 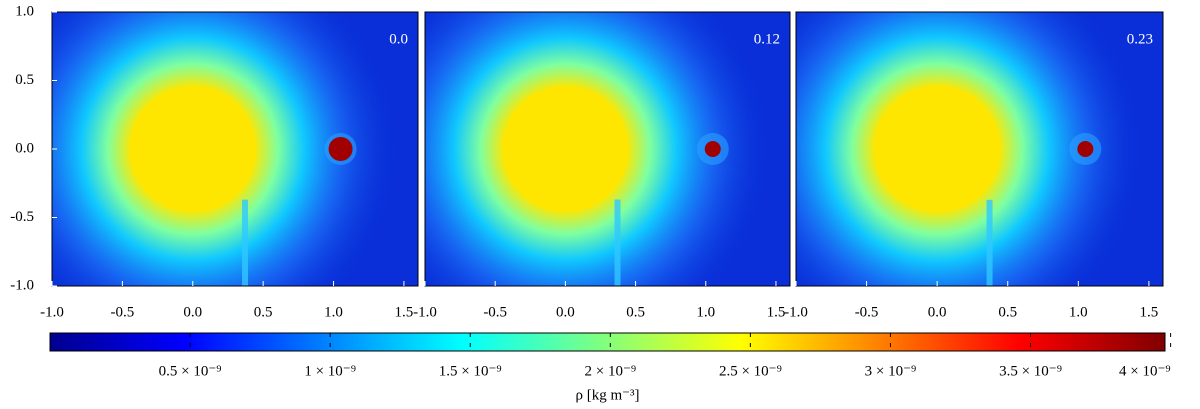 I want to click on panel-annotation: 0.12, so click(x=767, y=39).